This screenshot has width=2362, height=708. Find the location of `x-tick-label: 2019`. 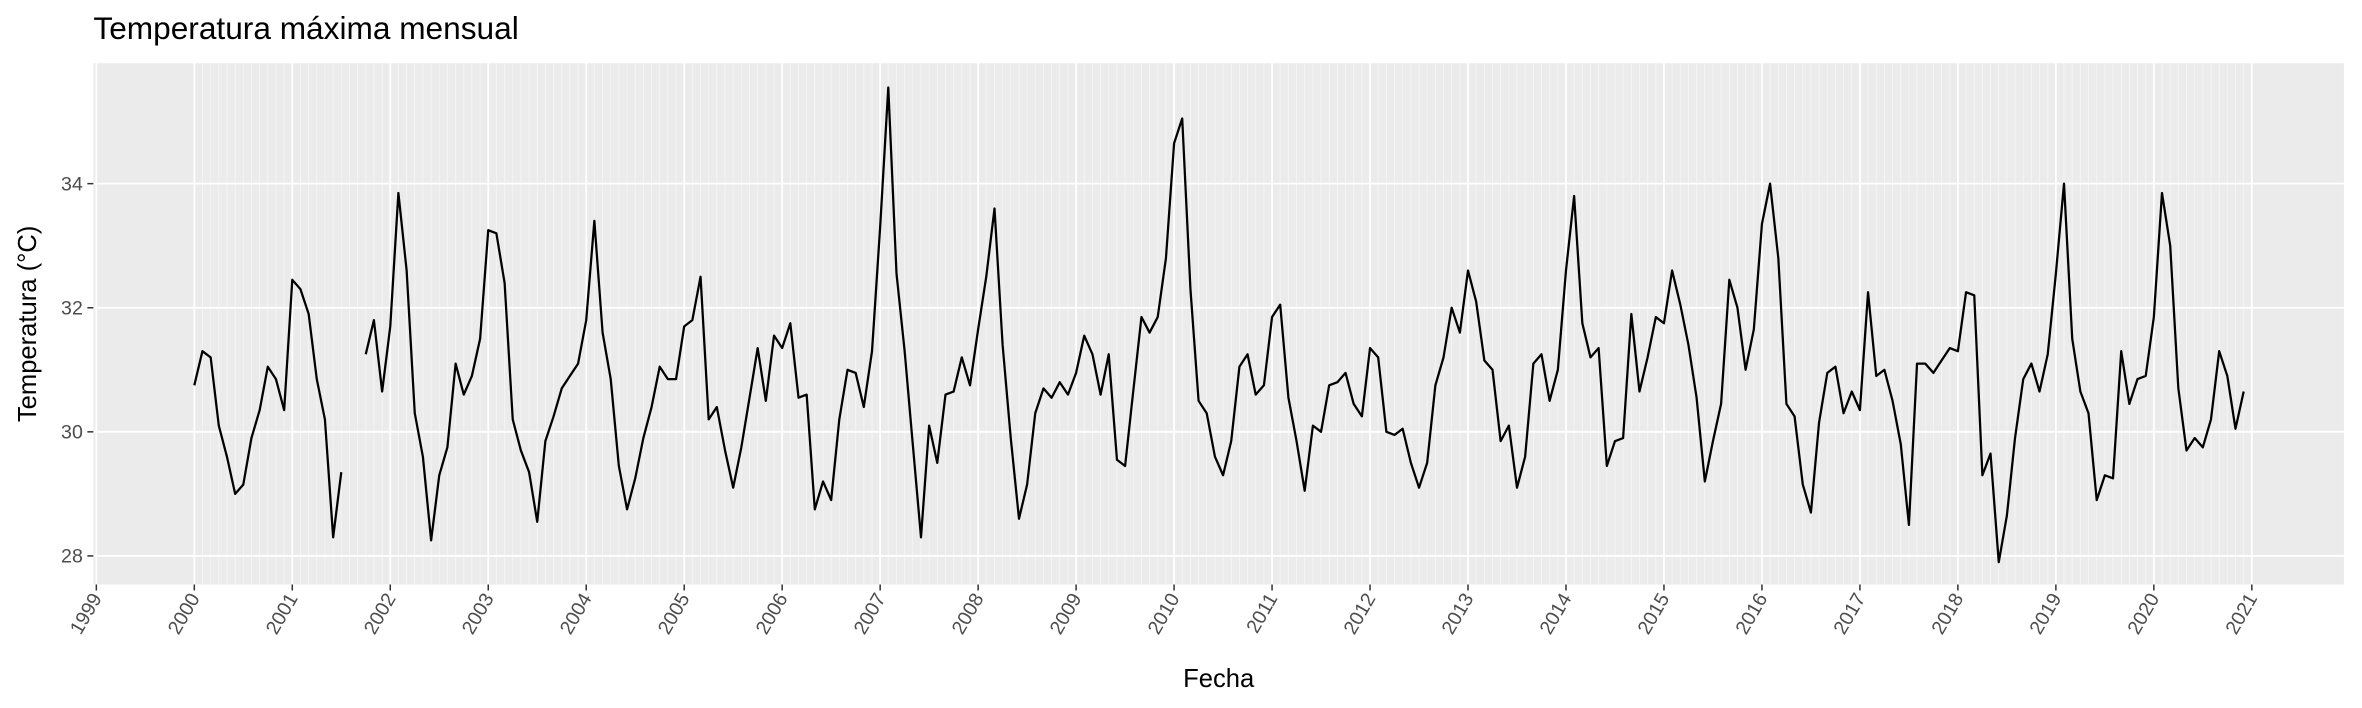

x-tick-label: 2019 is located at coordinates (2045, 614).